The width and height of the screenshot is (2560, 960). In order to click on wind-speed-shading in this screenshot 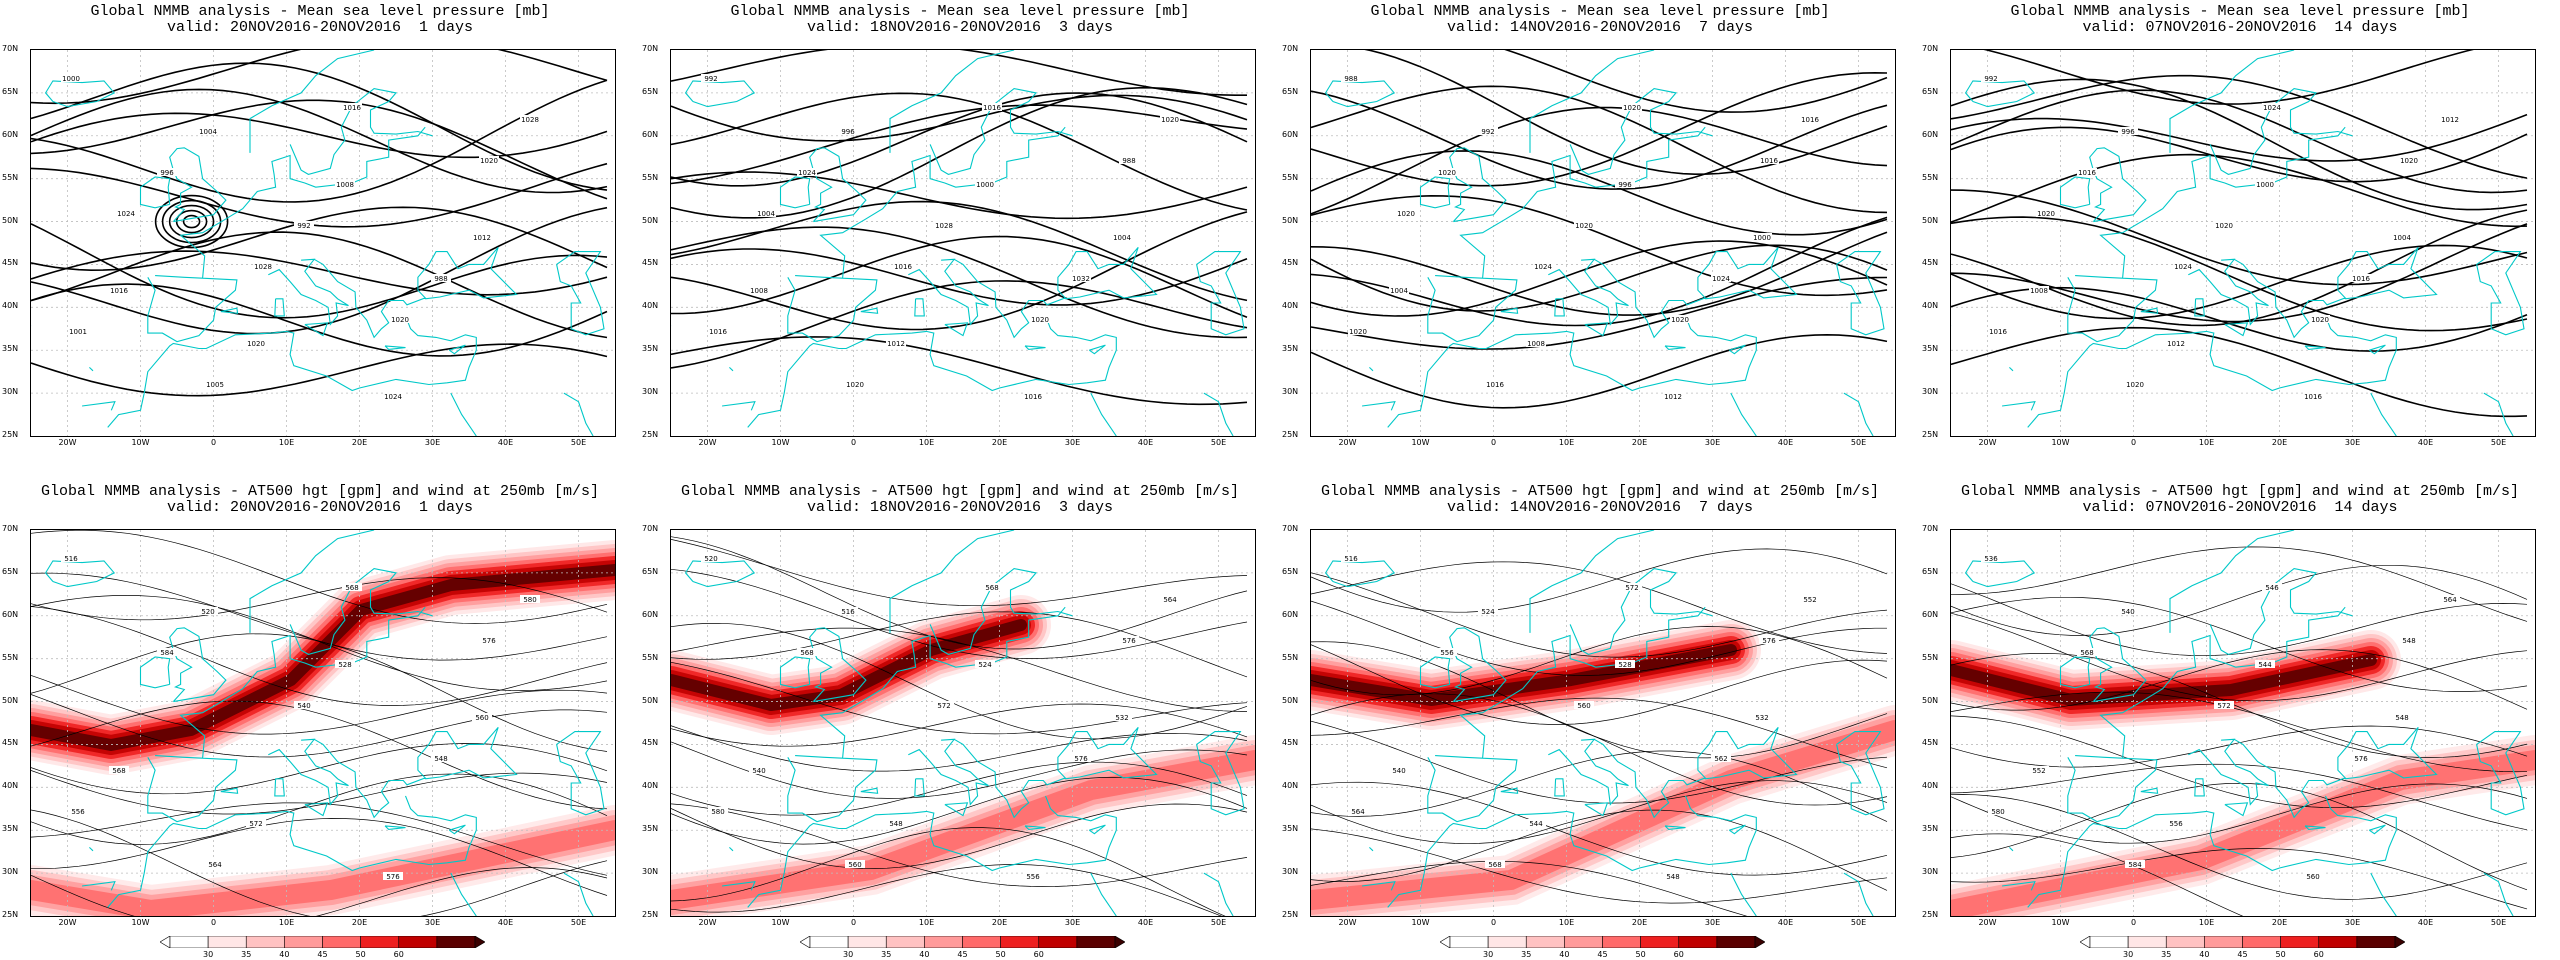, I will do `click(1603, 768)`.